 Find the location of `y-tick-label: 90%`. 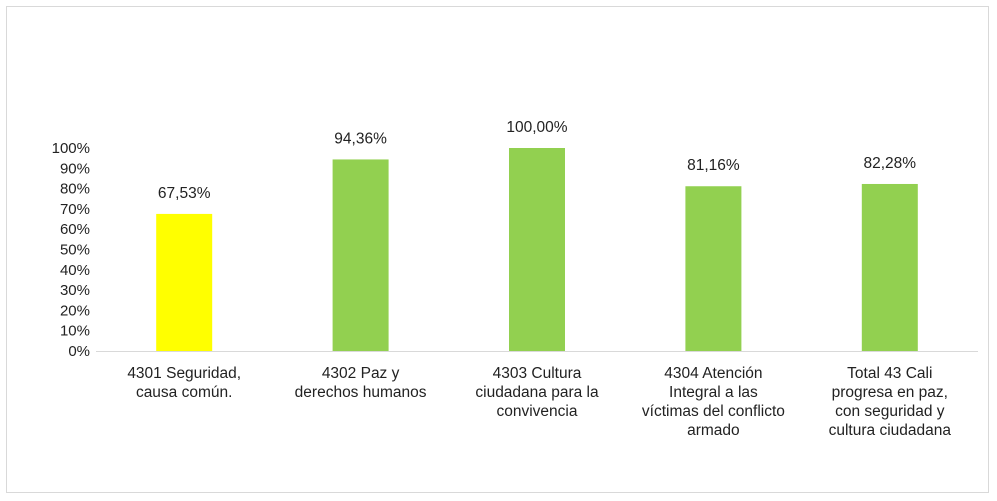

y-tick-label: 90% is located at coordinates (75, 168).